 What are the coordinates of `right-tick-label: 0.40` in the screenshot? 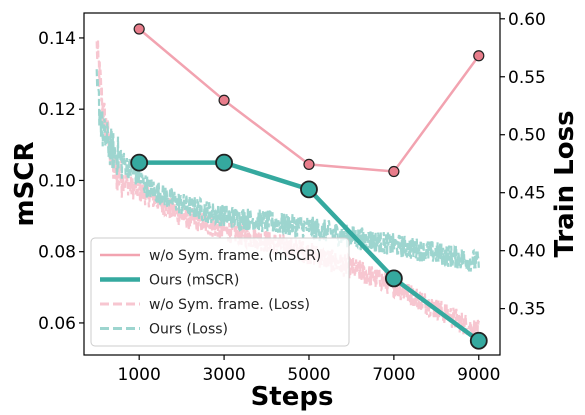 It's located at (527, 252).